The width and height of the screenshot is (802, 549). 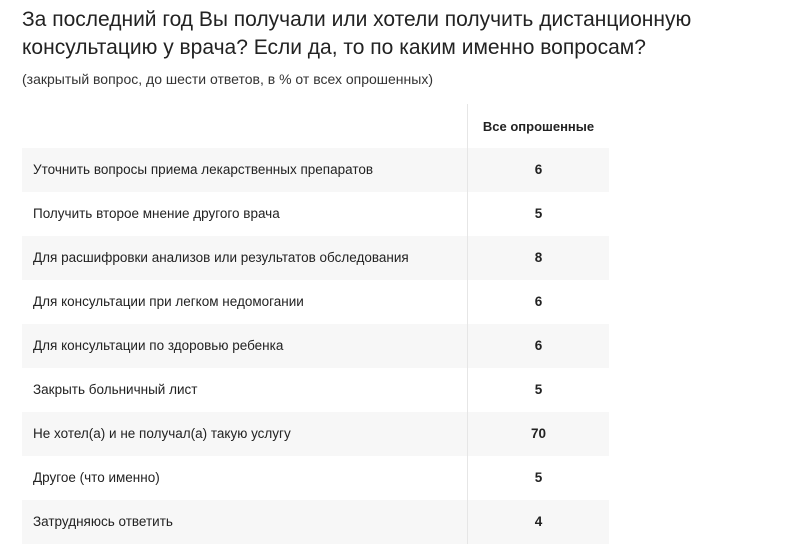 What do you see at coordinates (538, 257) in the screenshot?
I see `row-value: 8` at bounding box center [538, 257].